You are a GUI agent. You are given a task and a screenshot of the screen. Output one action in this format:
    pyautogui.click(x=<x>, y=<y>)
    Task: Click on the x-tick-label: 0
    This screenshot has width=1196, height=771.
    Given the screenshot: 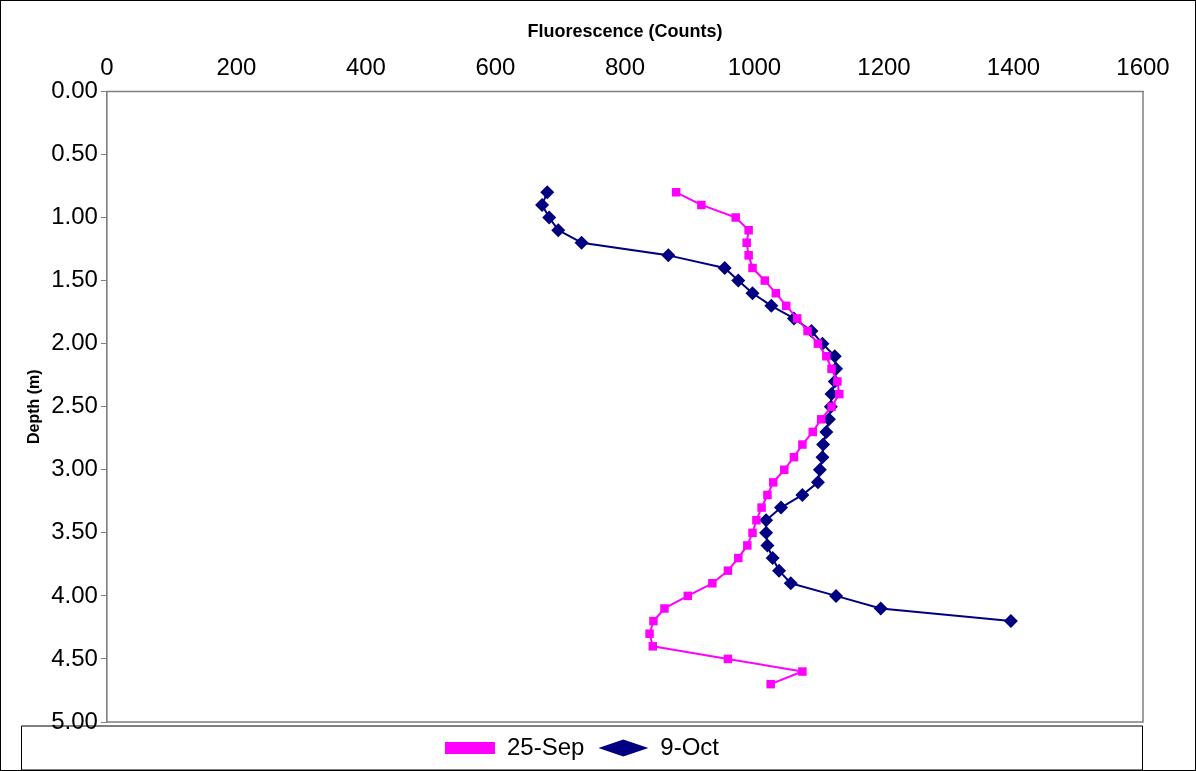 What is the action you would take?
    pyautogui.click(x=107, y=66)
    